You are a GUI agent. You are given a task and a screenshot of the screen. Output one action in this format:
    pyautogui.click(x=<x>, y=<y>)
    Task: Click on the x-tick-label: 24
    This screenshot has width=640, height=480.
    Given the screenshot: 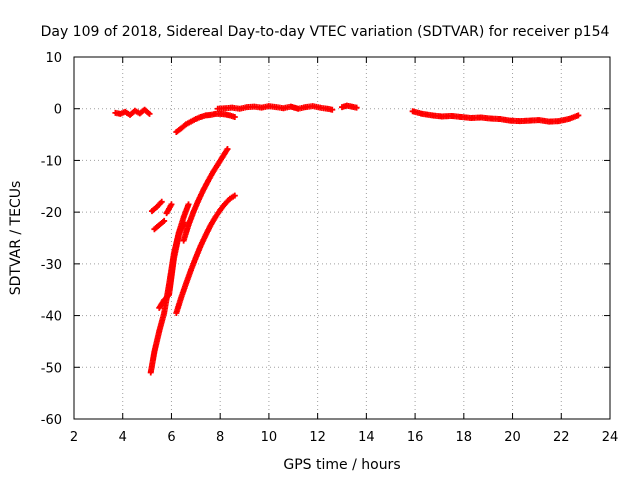 What is the action you would take?
    pyautogui.click(x=610, y=437)
    